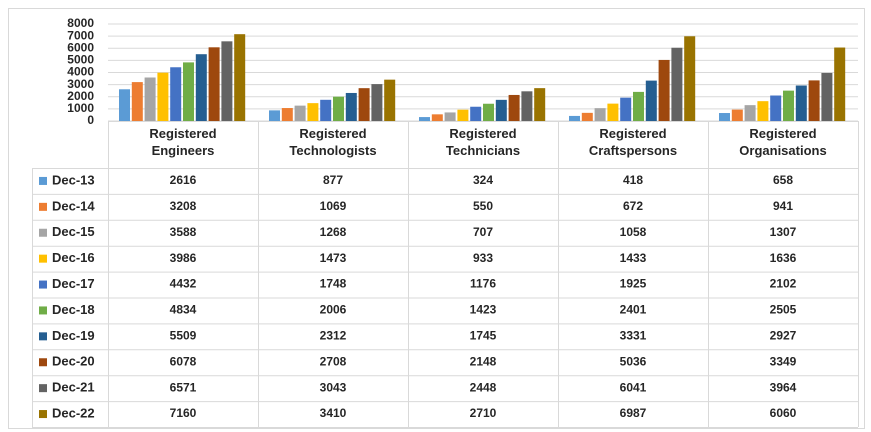 The image size is (871, 432). Describe the element at coordinates (633, 206) in the screenshot. I see `table-value: 672` at that location.